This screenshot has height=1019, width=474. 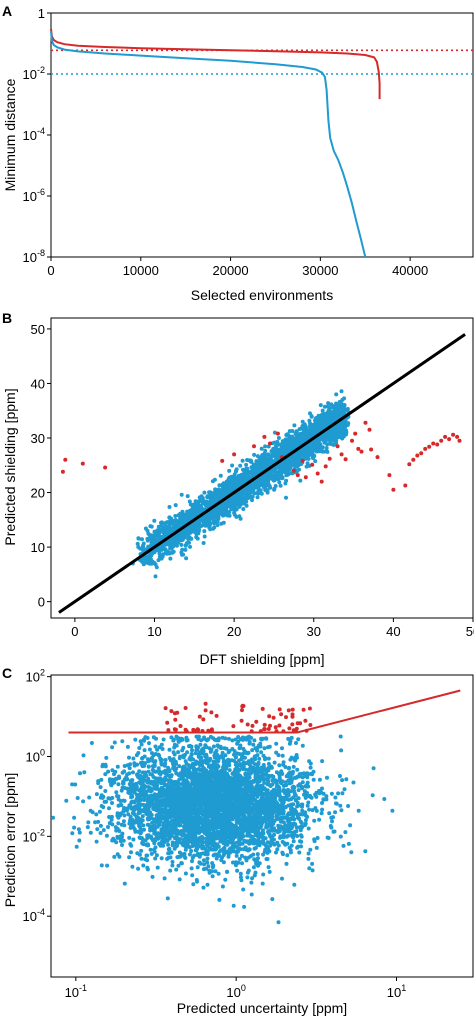 I want to click on panel-a-ytick-label: 10⁻⁶, so click(x=34, y=195).